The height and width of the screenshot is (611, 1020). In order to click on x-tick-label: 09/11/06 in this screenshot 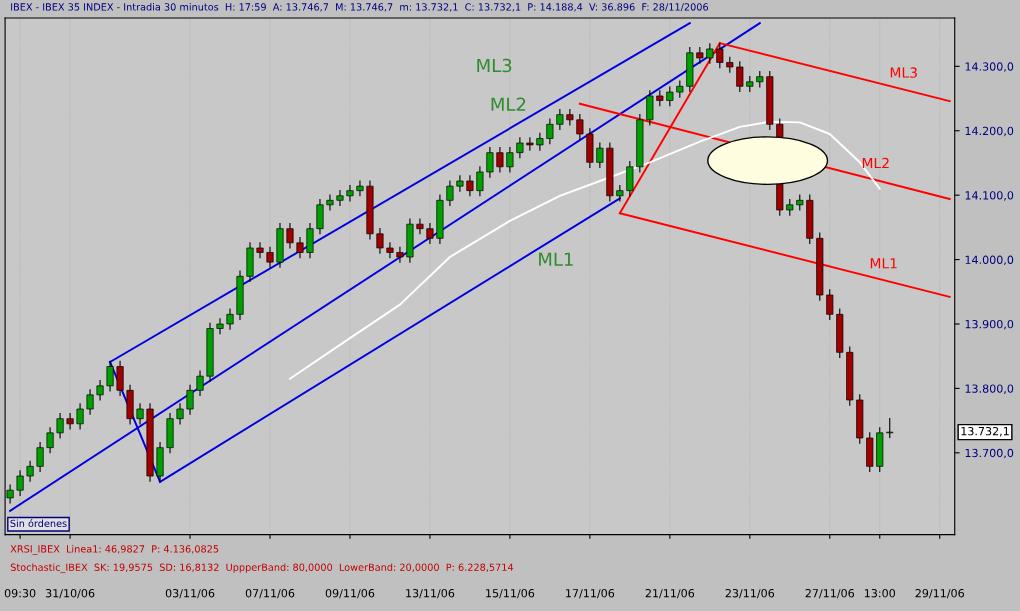, I will do `click(350, 593)`.